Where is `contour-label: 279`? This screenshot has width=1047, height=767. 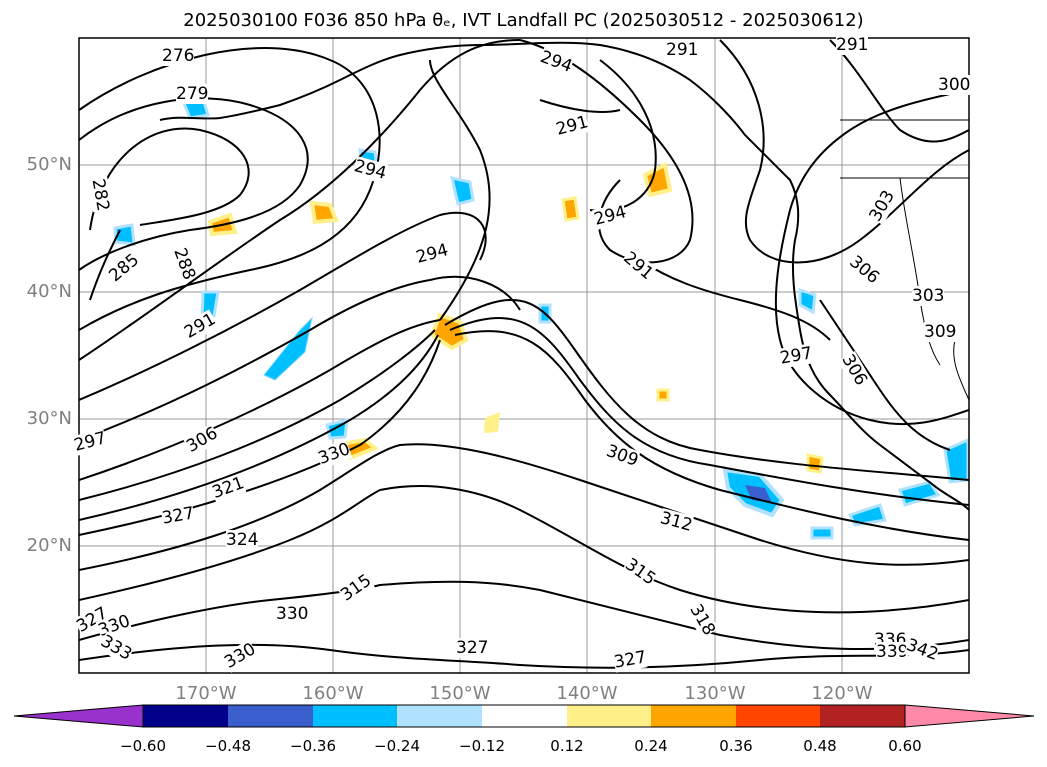 contour-label: 279 is located at coordinates (192, 94).